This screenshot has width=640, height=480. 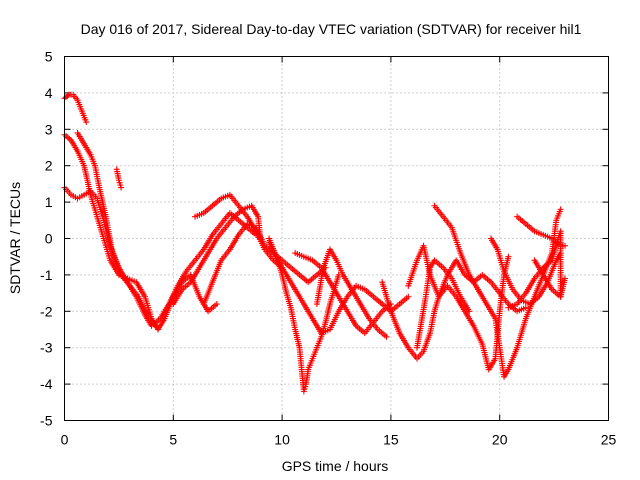 What do you see at coordinates (49, 129) in the screenshot?
I see `y-tick-label: 3` at bounding box center [49, 129].